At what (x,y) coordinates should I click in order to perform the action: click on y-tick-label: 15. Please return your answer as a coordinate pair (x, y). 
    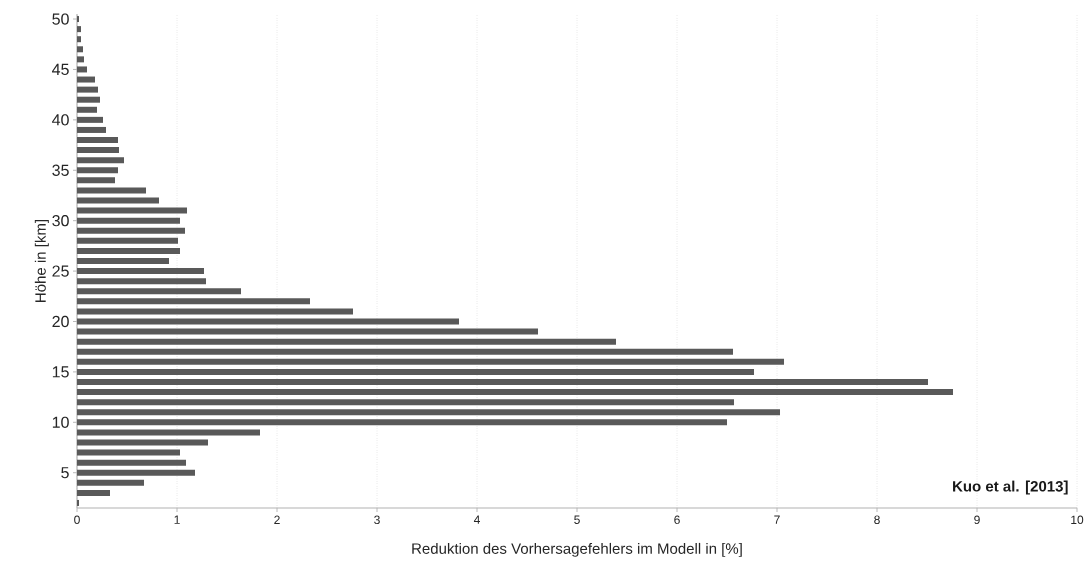
    Looking at the image, I should click on (60, 372).